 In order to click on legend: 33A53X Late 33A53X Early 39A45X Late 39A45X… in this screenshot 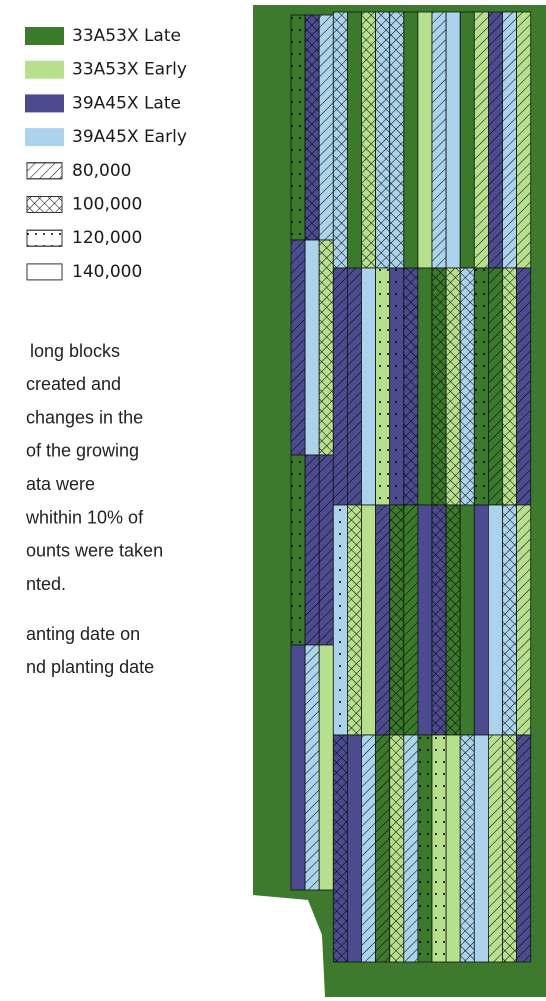, I will do `click(106, 154)`.